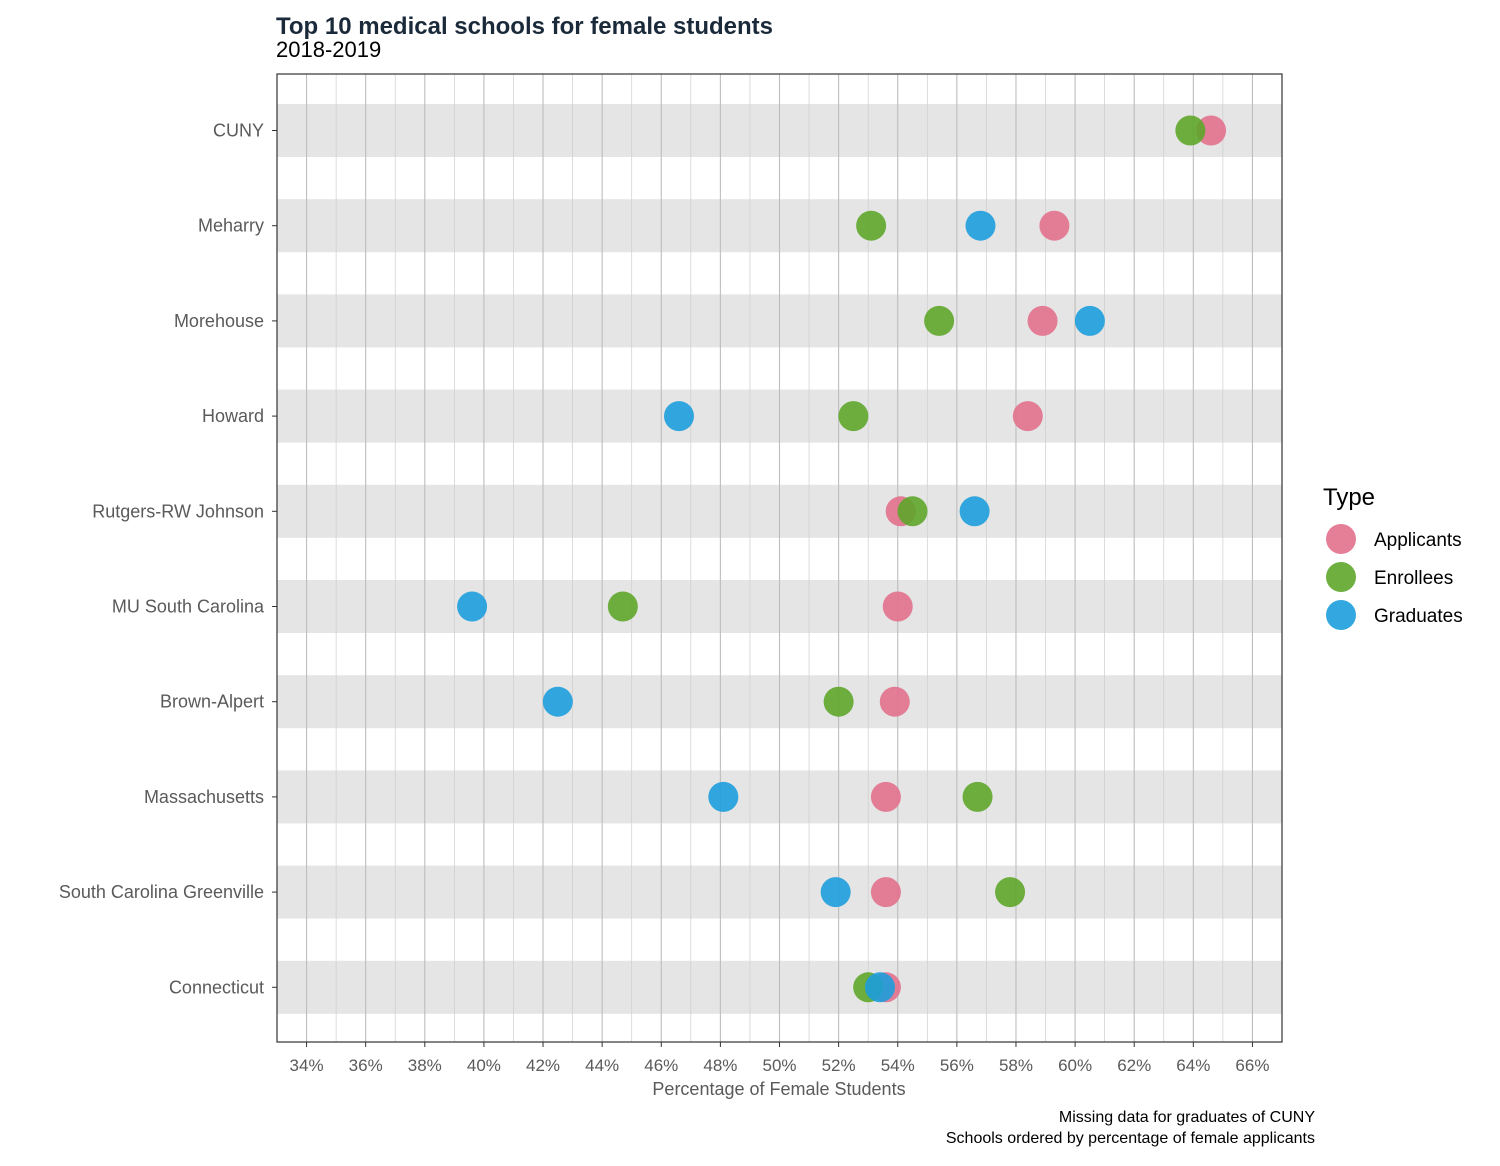 Image resolution: width=1500 pixels, height=1166 pixels. What do you see at coordinates (1418, 616) in the screenshot?
I see `legend-label-graduates: Graduates` at bounding box center [1418, 616].